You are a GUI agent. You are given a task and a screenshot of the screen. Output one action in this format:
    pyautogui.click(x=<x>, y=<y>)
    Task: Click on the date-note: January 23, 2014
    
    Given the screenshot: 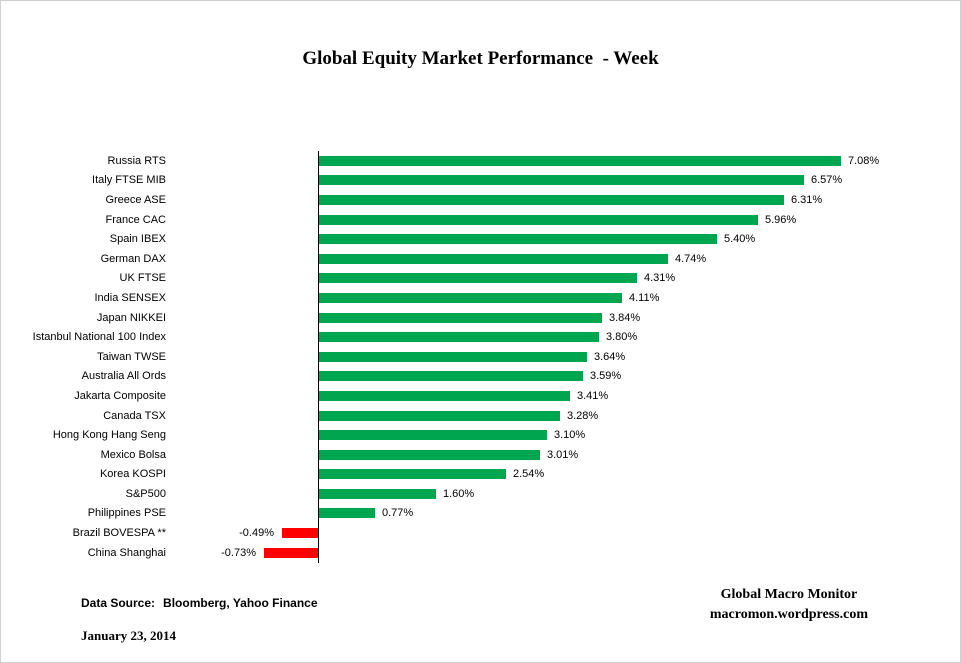 What is the action you would take?
    pyautogui.click(x=128, y=635)
    